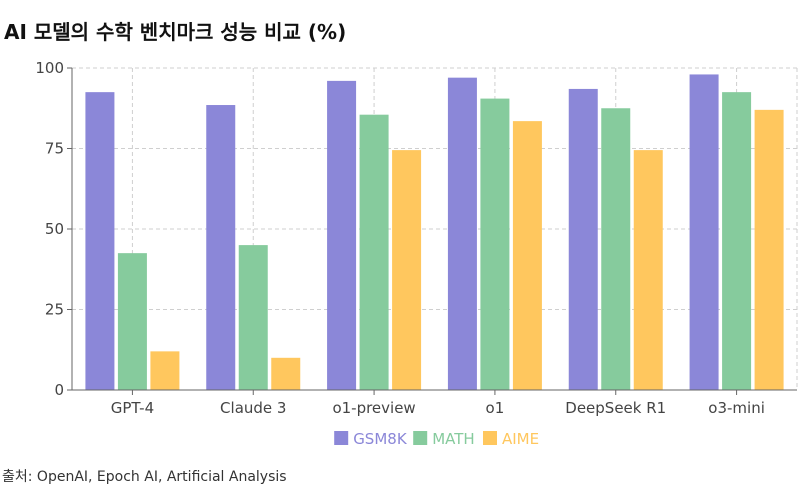 The width and height of the screenshot is (805, 493). I want to click on bar-gsm8k-deepseek-r1, so click(583, 239).